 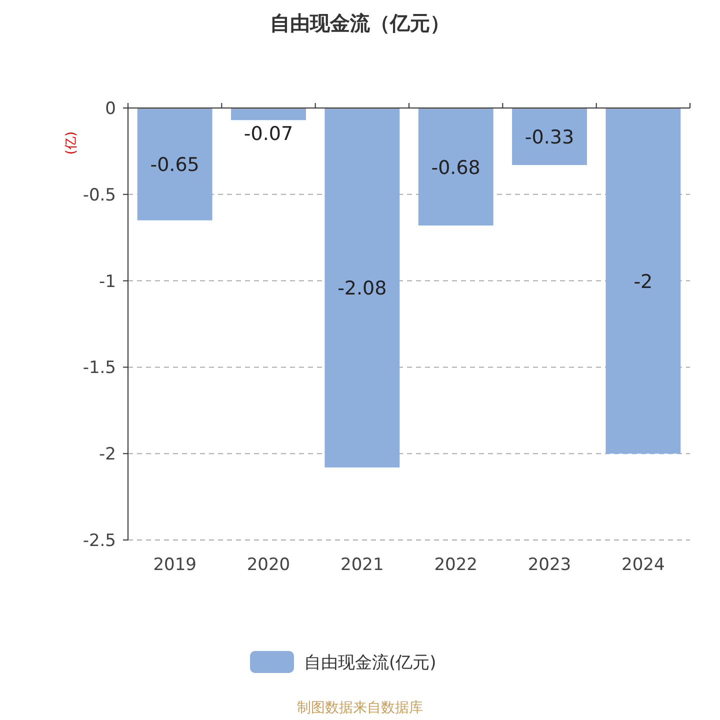 What do you see at coordinates (360, 23) in the screenshot?
I see `chart-title: 自由现金流（亿元）` at bounding box center [360, 23].